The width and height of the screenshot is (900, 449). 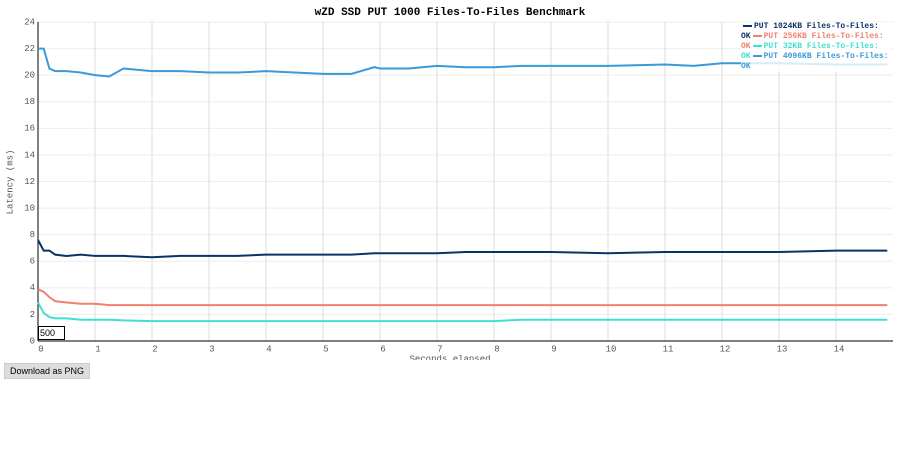 I want to click on x-tick-label: 2, so click(x=154, y=349).